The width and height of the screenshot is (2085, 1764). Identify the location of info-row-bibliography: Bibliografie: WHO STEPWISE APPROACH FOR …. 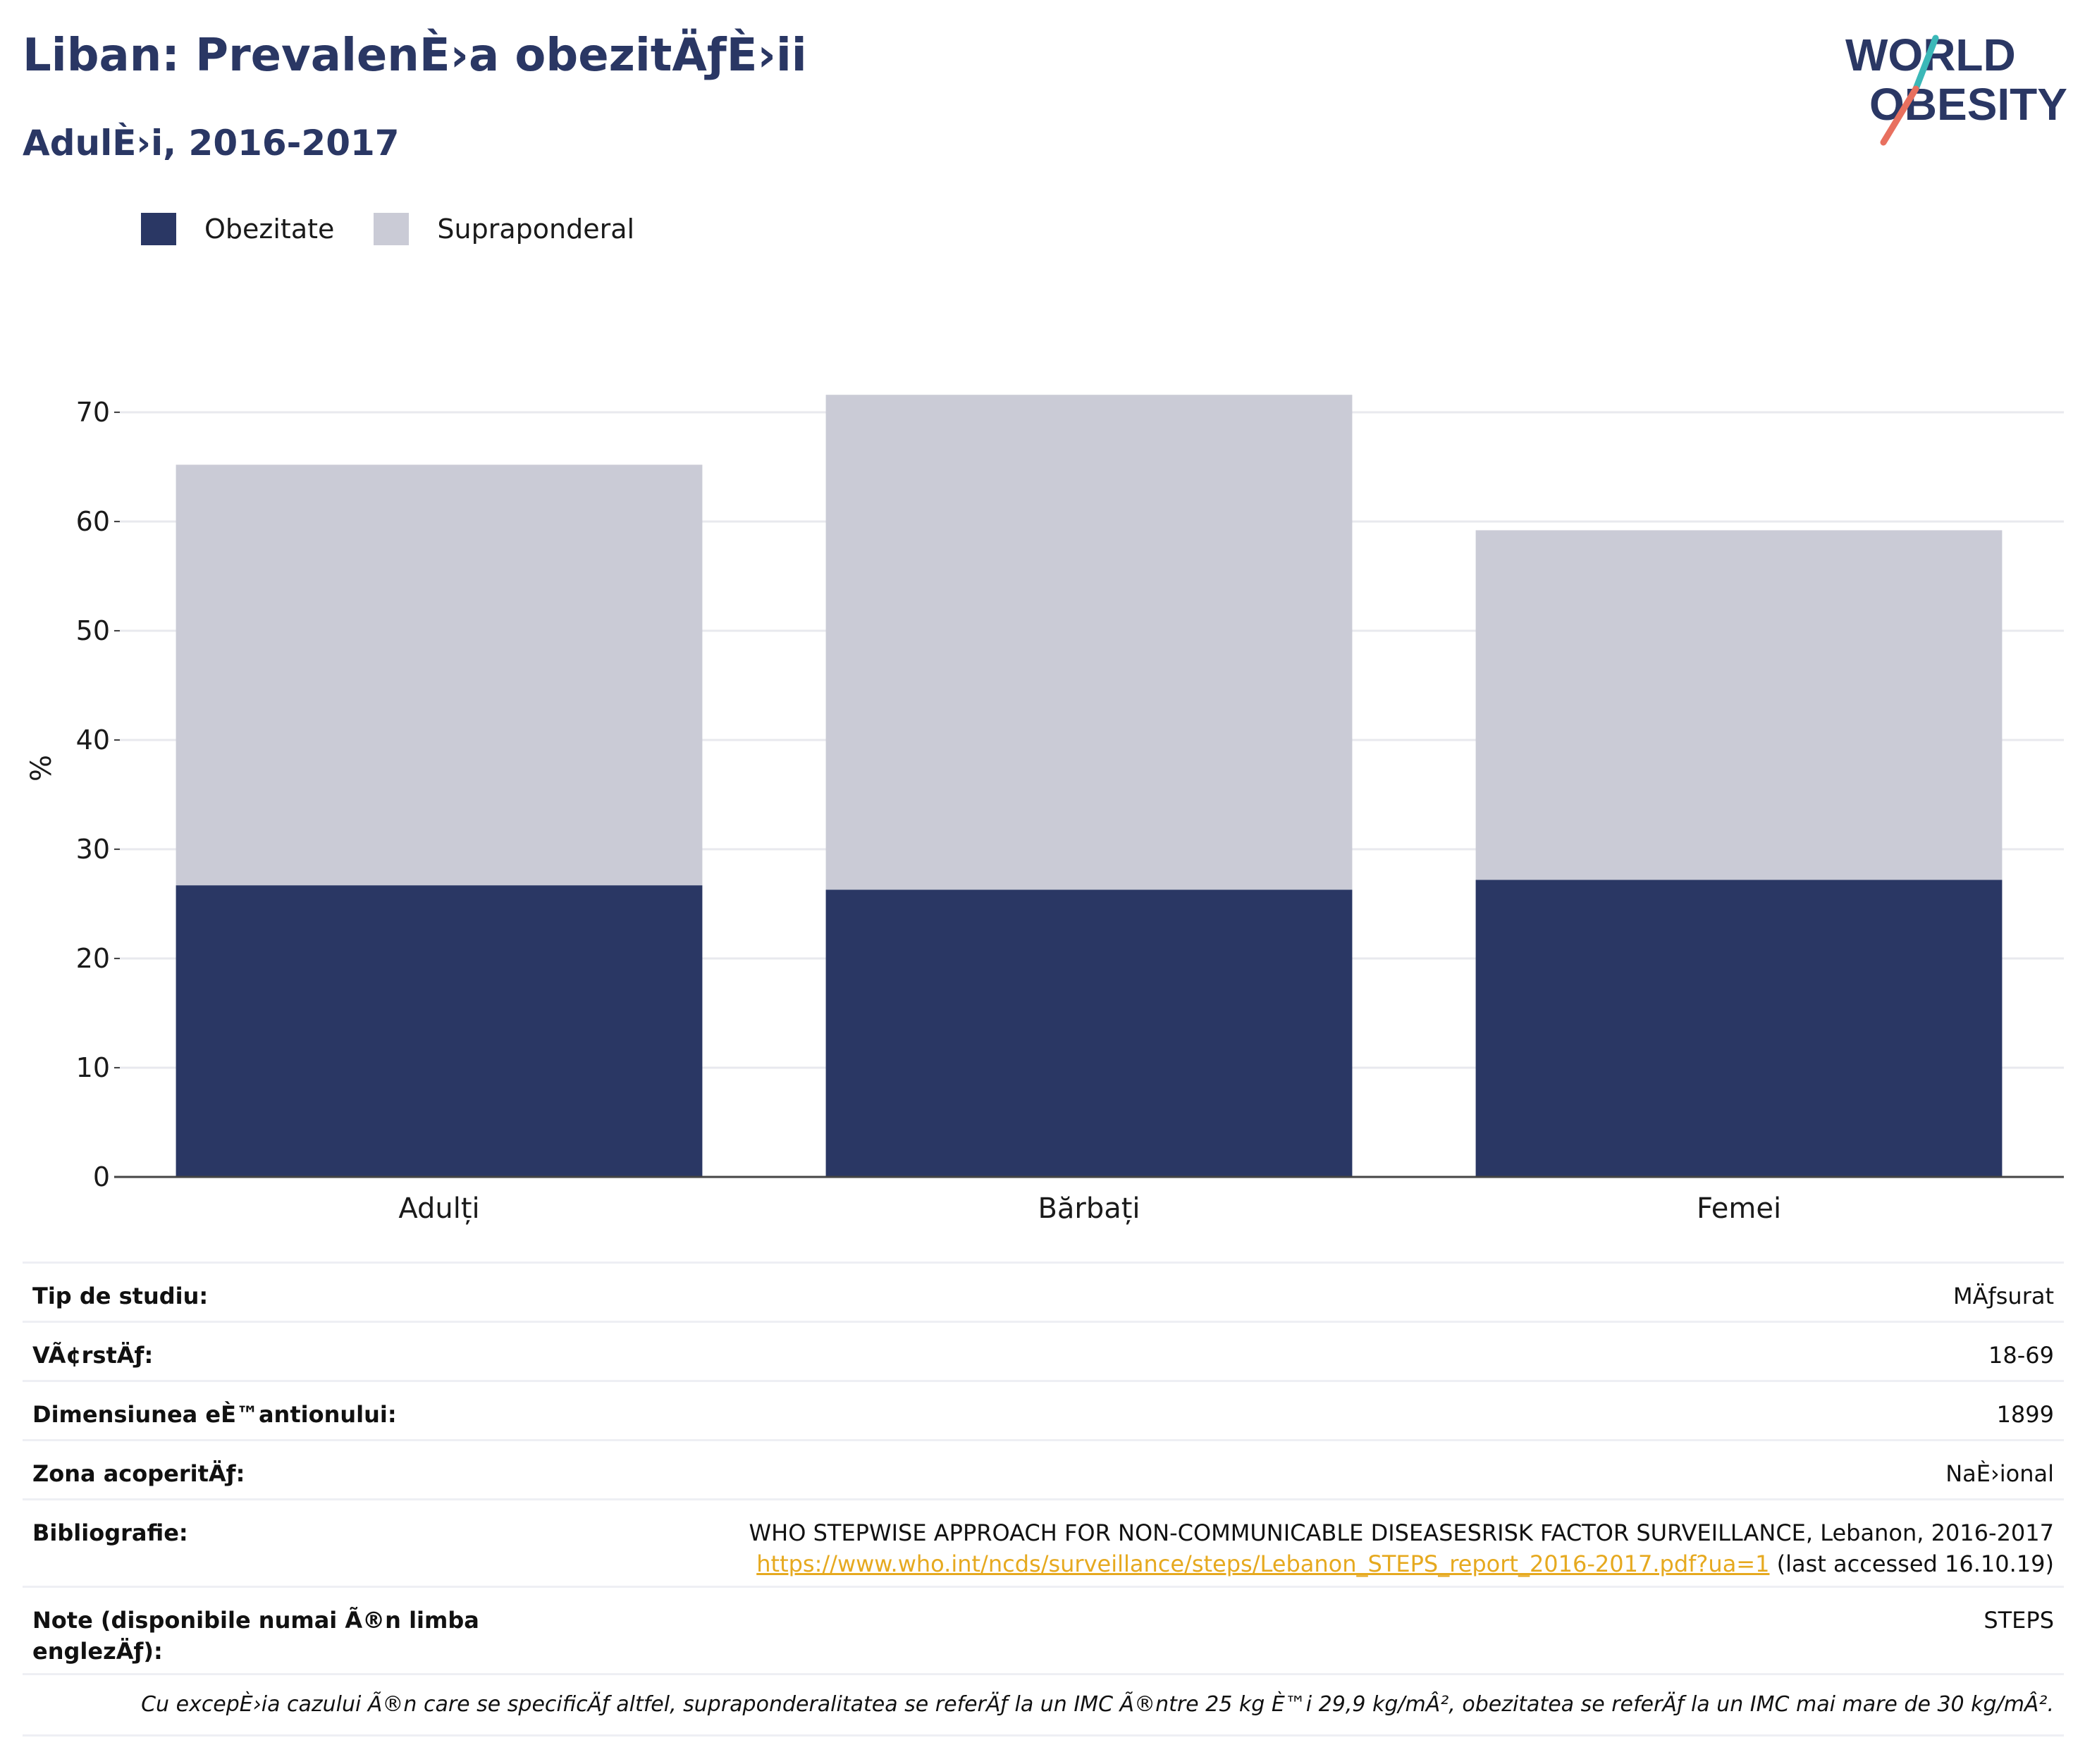
(1043, 1542).